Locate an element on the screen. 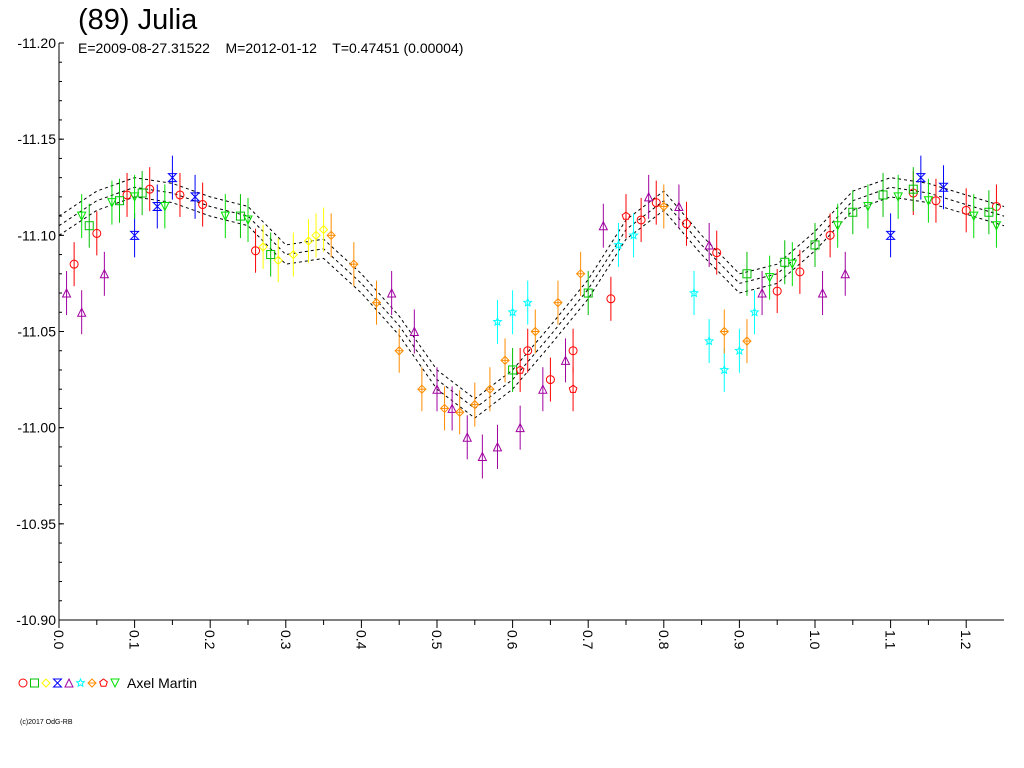  copyright-text: (c)2017 OdG-RB is located at coordinates (46, 722).